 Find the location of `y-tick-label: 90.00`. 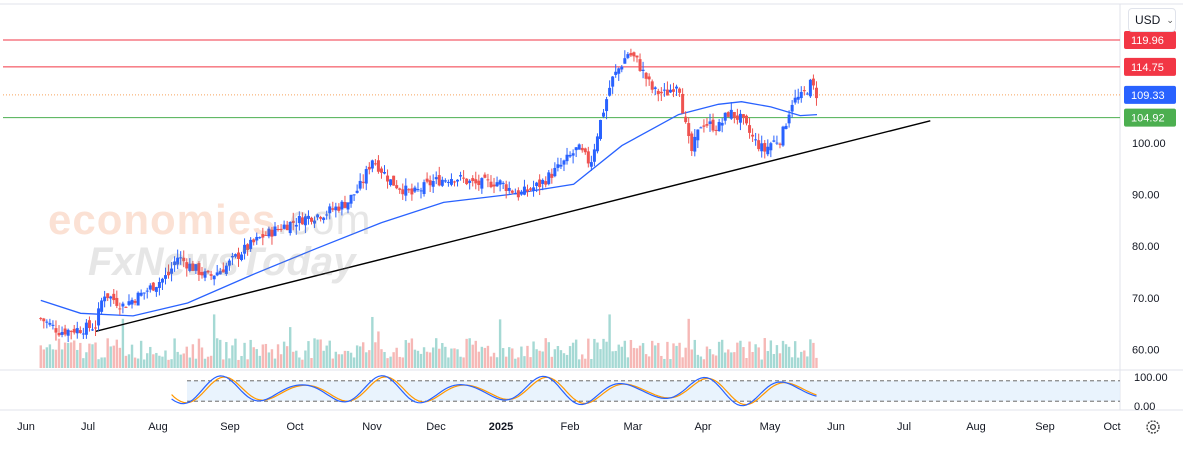

y-tick-label: 90.00 is located at coordinates (1146, 196).